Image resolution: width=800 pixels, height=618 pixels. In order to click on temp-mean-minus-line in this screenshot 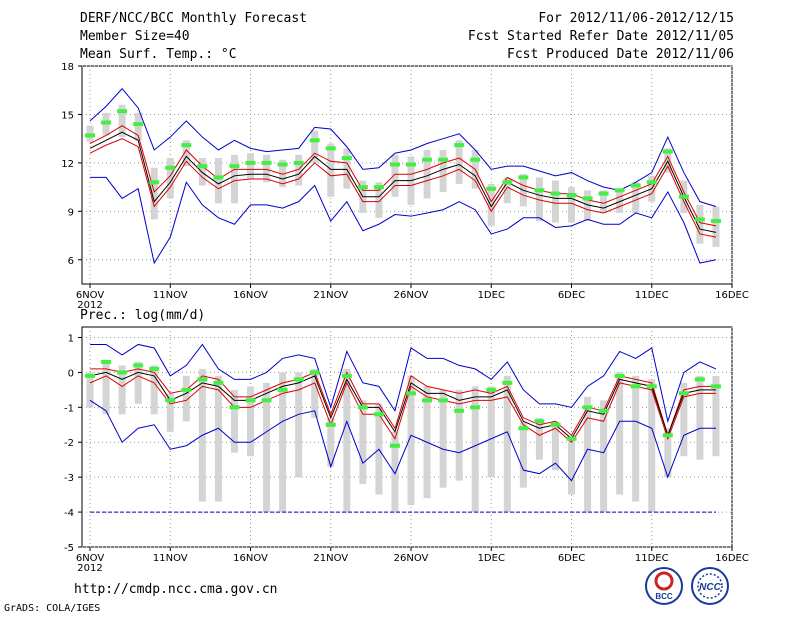, I will do `click(403, 188)`.